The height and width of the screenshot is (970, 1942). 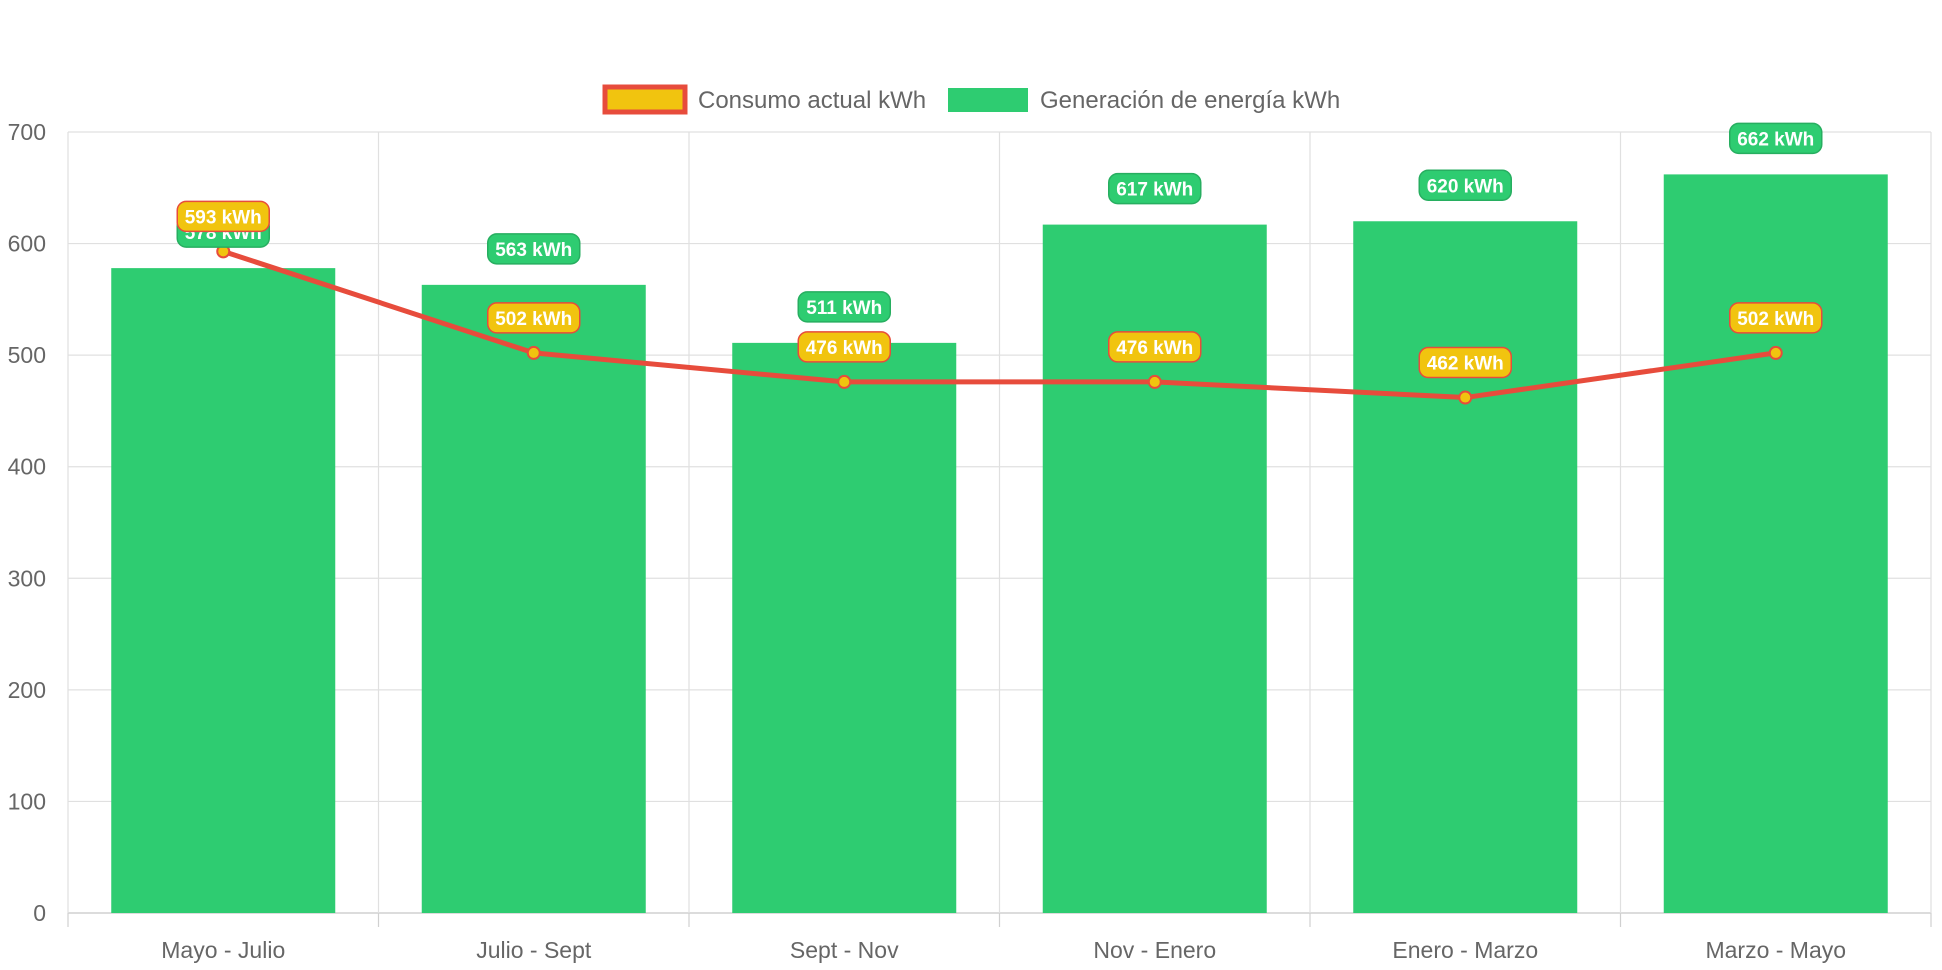 I want to click on bar-value-label-text: 511 kWh, so click(x=844, y=308).